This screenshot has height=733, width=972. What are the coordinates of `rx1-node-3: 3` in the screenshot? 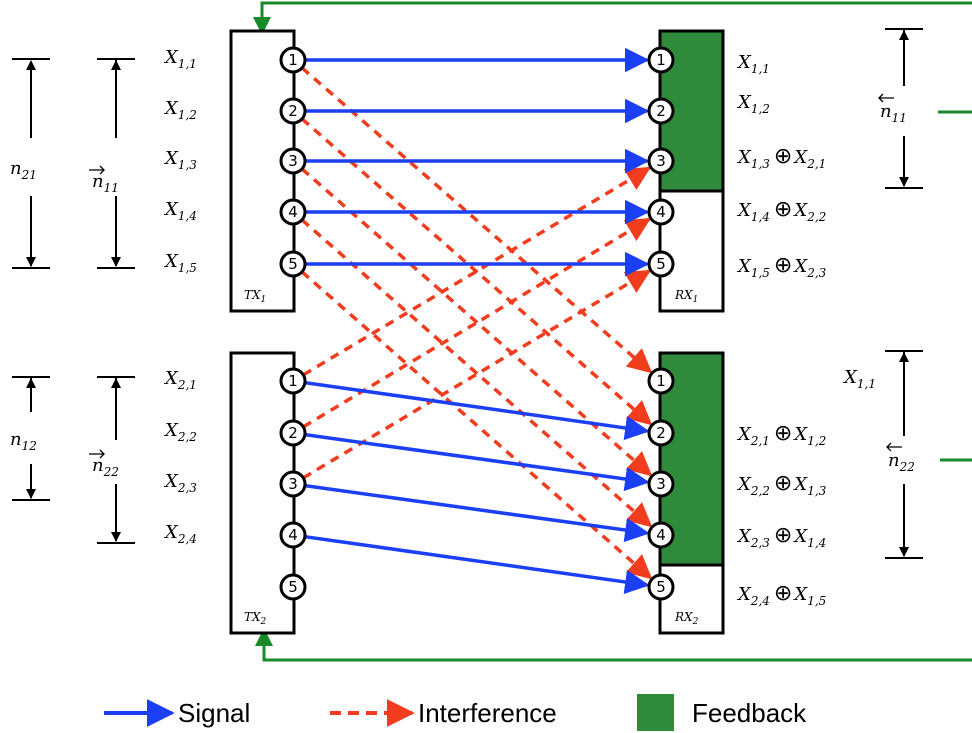 It's located at (661, 161).